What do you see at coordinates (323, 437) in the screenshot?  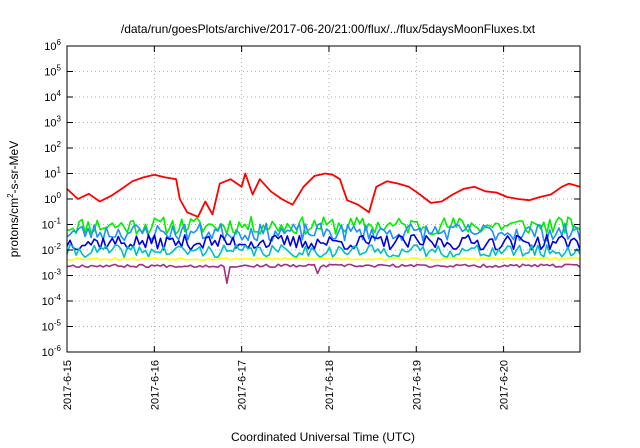 I see `x-axis-label: Coordinated Universal Time (UTC)` at bounding box center [323, 437].